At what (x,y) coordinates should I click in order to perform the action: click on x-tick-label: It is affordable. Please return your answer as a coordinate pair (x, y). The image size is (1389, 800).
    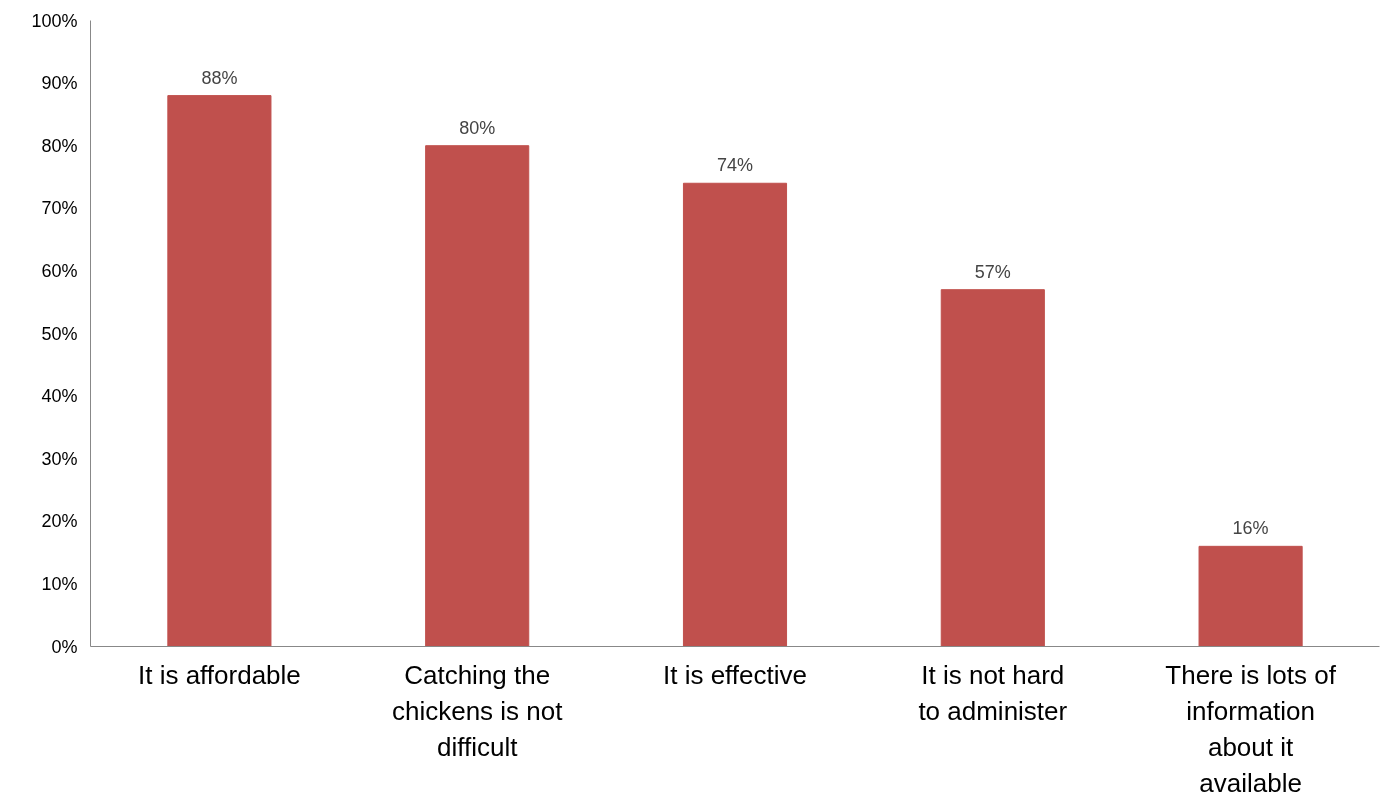
    Looking at the image, I should click on (219, 674).